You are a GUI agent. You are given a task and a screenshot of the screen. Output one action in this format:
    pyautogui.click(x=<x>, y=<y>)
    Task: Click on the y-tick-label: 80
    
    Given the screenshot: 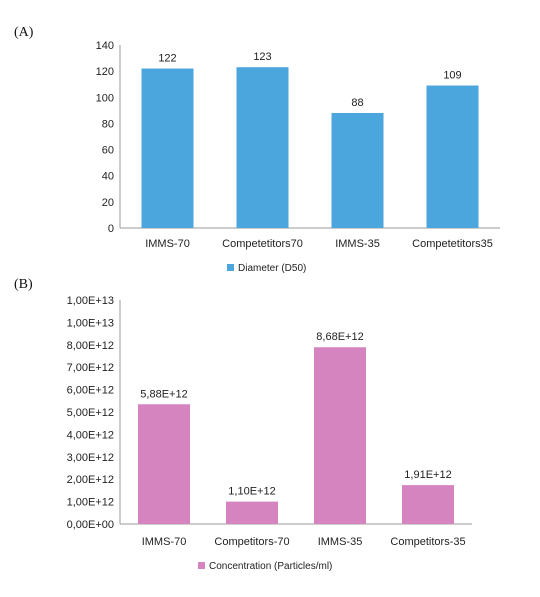 What is the action you would take?
    pyautogui.click(x=108, y=124)
    